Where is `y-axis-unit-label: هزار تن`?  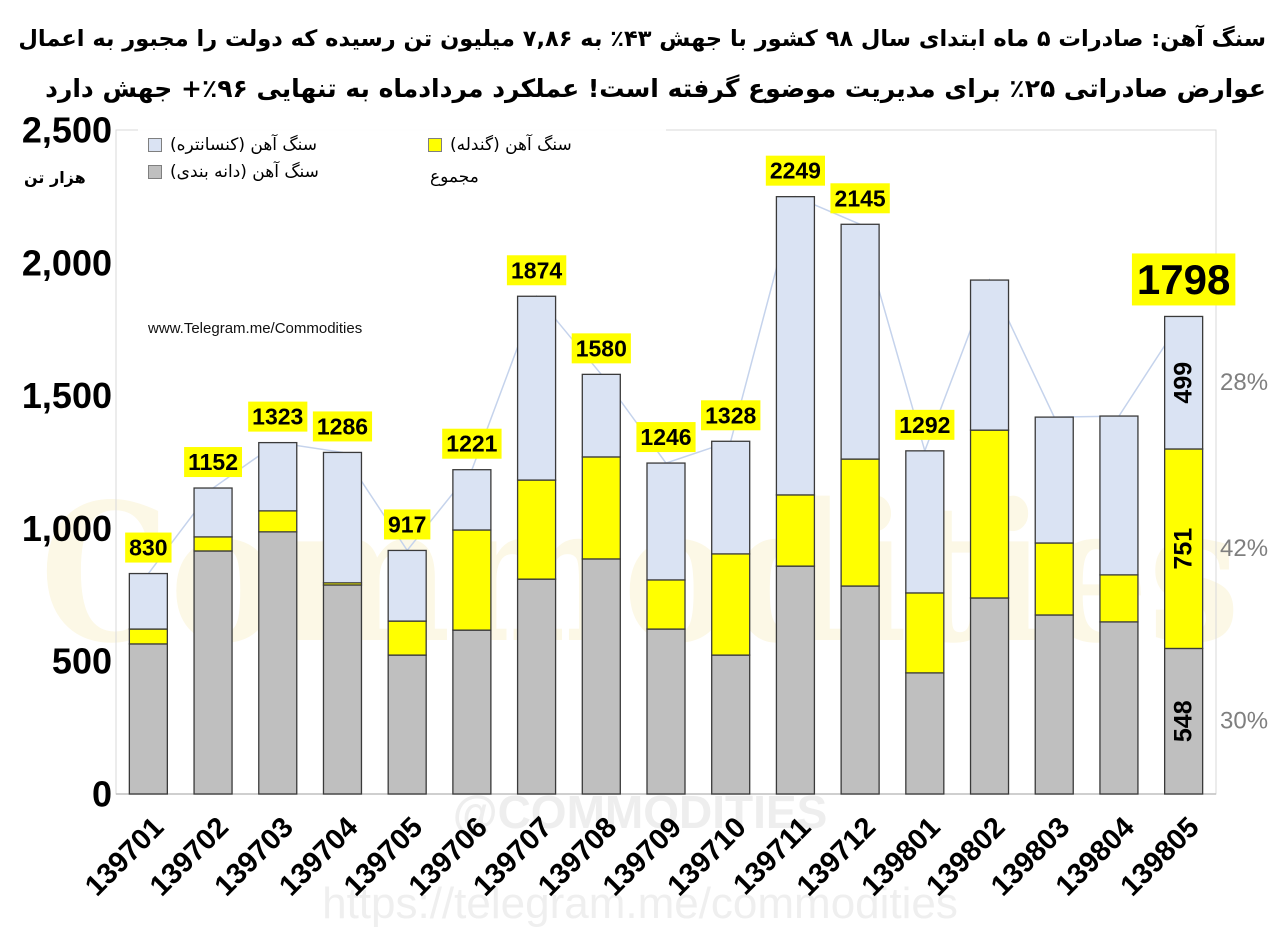
y-axis-unit-label: هزار تن is located at coordinates (55, 177).